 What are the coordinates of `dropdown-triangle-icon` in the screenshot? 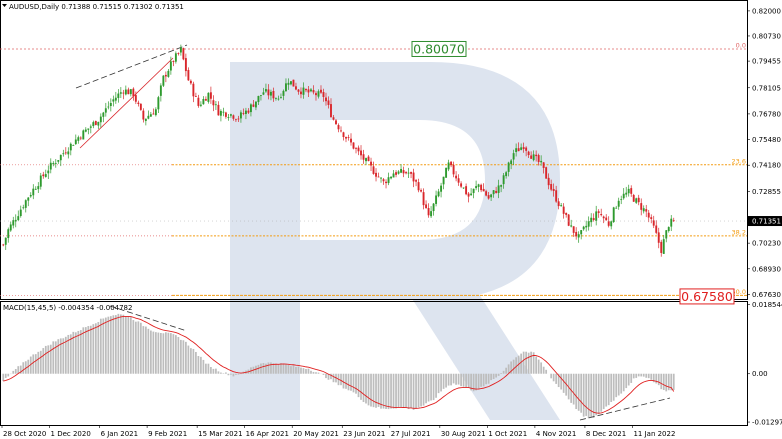 It's located at (4, 5).